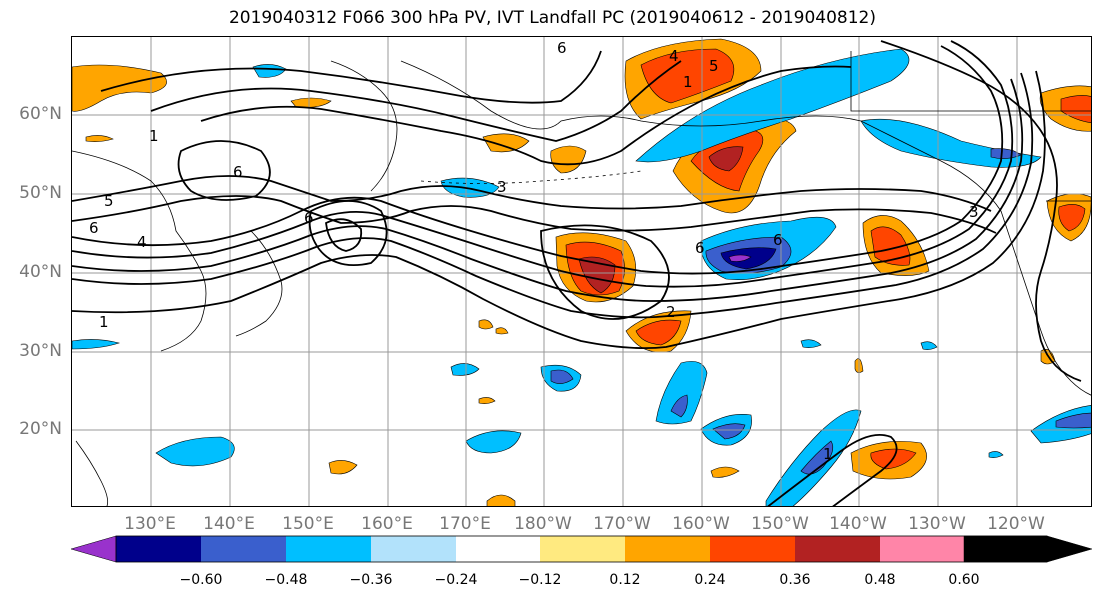 The height and width of the screenshot is (601, 1105). Describe the element at coordinates (780, 524) in the screenshot. I see `lon-label-150w: 150°W` at that location.